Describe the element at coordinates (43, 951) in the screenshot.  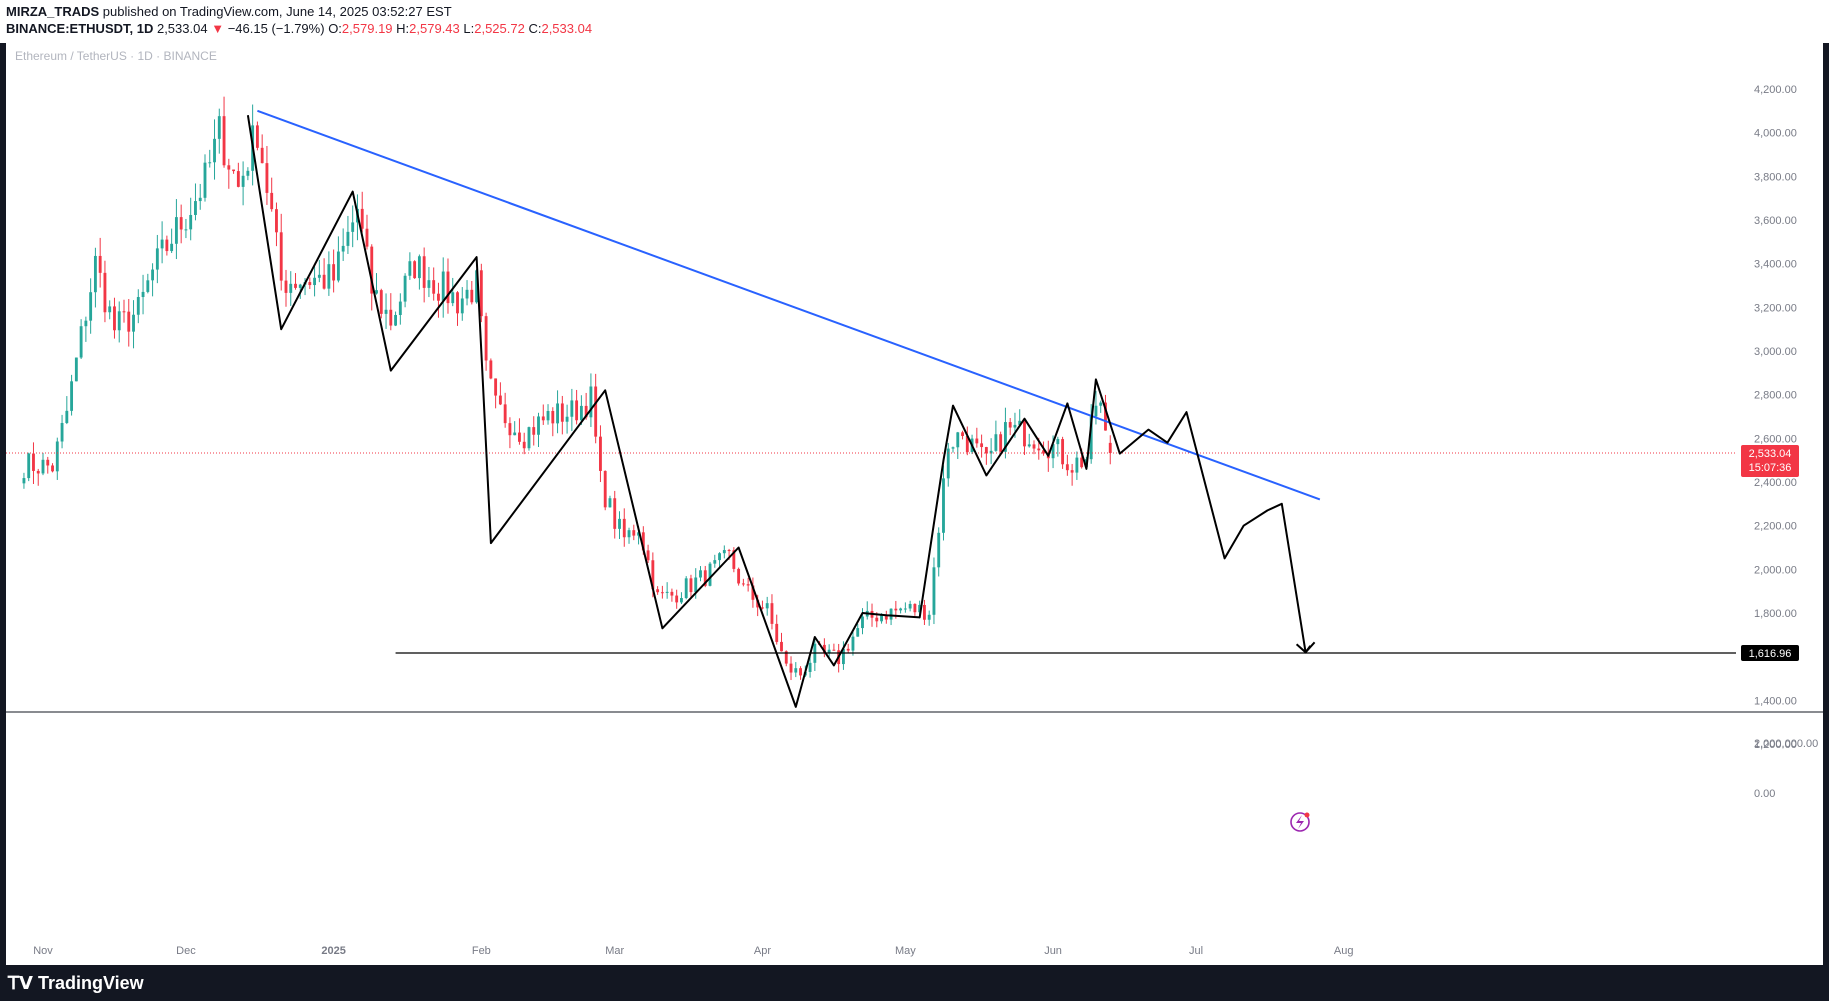
I see `x-tick-label: Nov` at that location.